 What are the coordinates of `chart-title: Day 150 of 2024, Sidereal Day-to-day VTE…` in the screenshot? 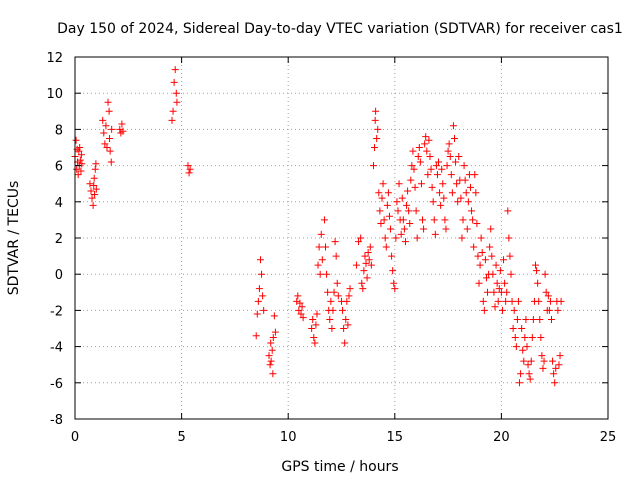 It's located at (340, 29).